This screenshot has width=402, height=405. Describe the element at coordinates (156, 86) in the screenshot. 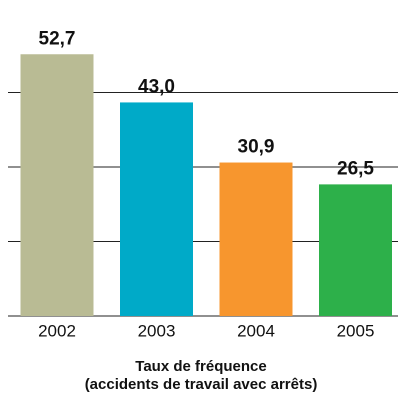

I see `value-label: 43,0` at that location.